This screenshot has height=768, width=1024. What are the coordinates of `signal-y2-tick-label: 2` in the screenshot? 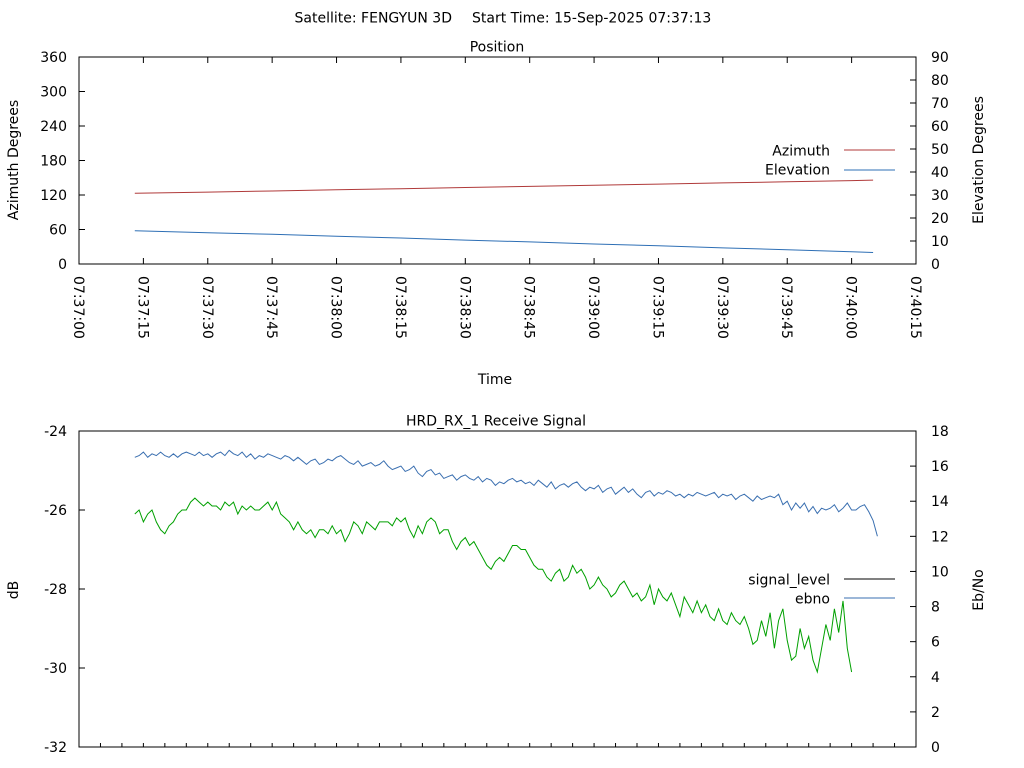 It's located at (935, 713).